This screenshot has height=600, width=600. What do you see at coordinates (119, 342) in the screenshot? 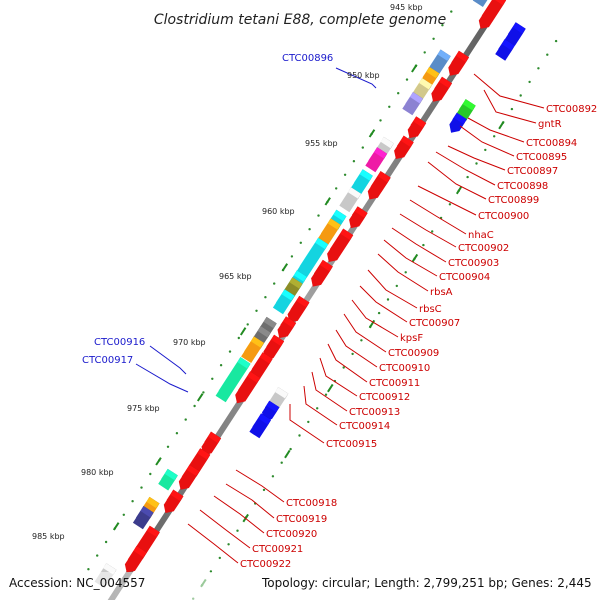
I see `gene-label: CTC00916` at bounding box center [119, 342].